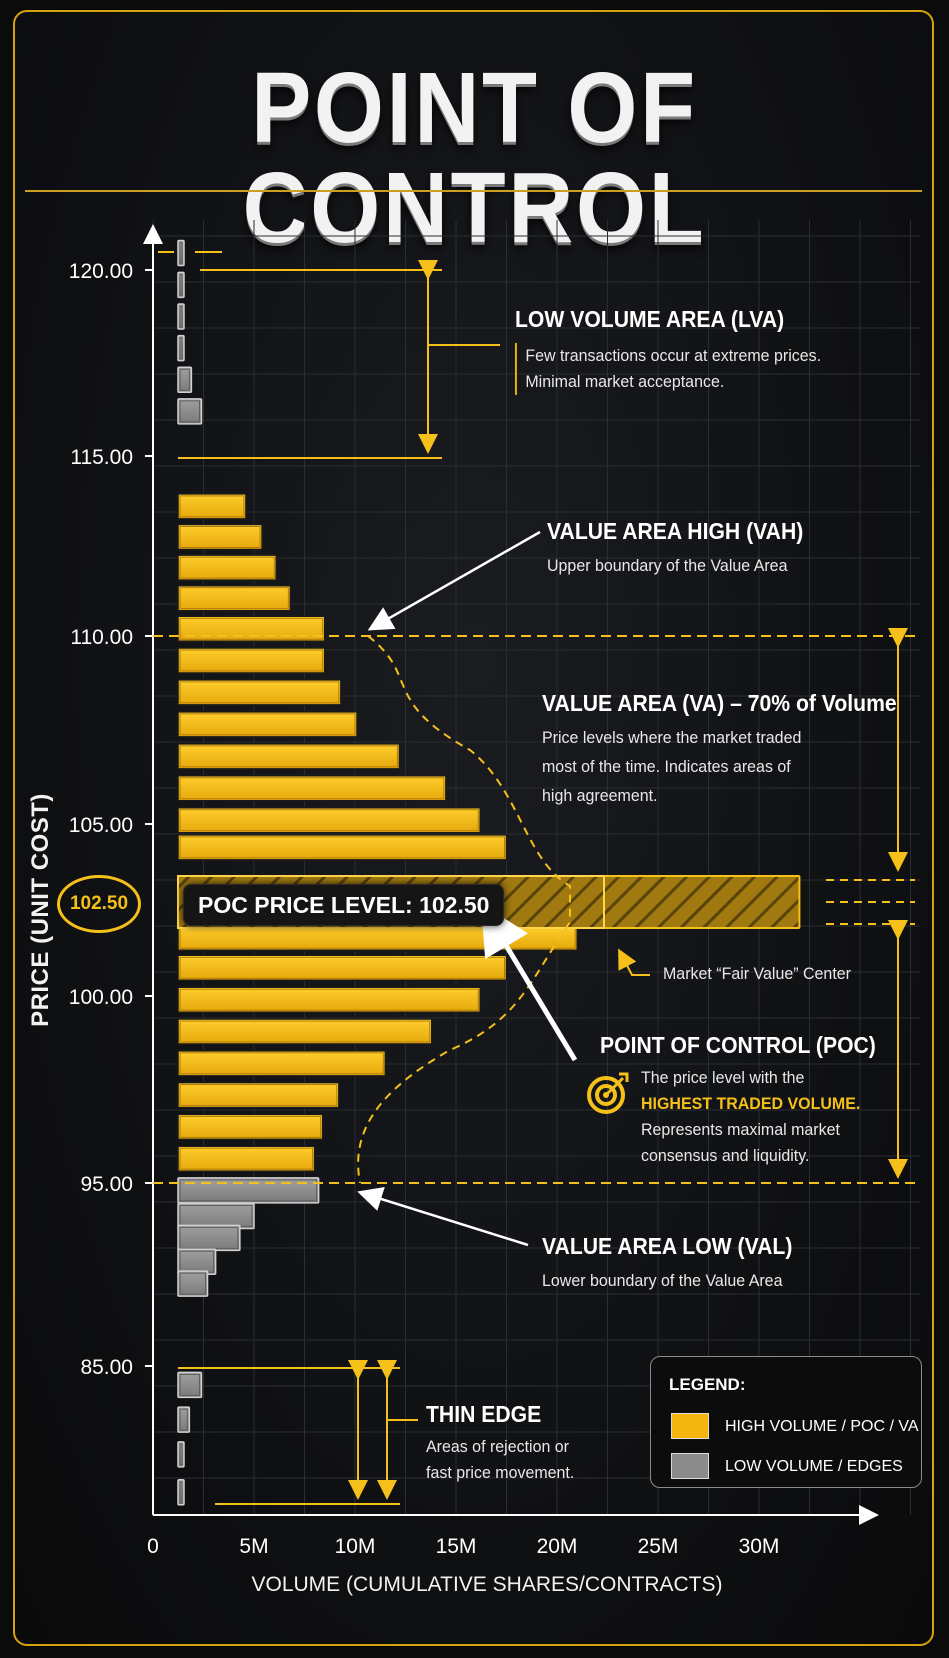 The height and width of the screenshot is (1658, 949). Describe the element at coordinates (153, 1546) in the screenshot. I see `x-tick-label: 0` at that location.